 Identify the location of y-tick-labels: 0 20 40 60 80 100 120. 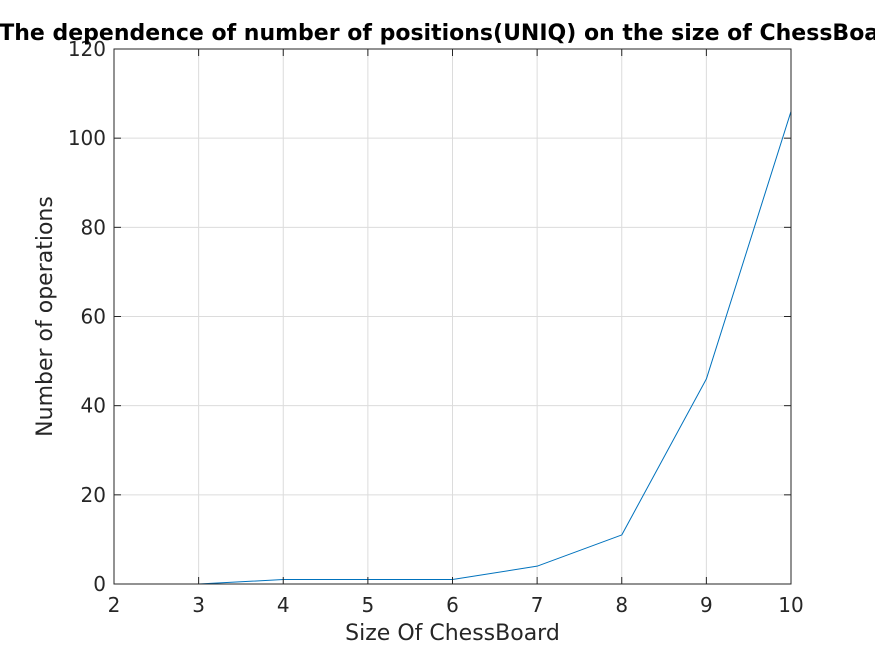
(87, 316).